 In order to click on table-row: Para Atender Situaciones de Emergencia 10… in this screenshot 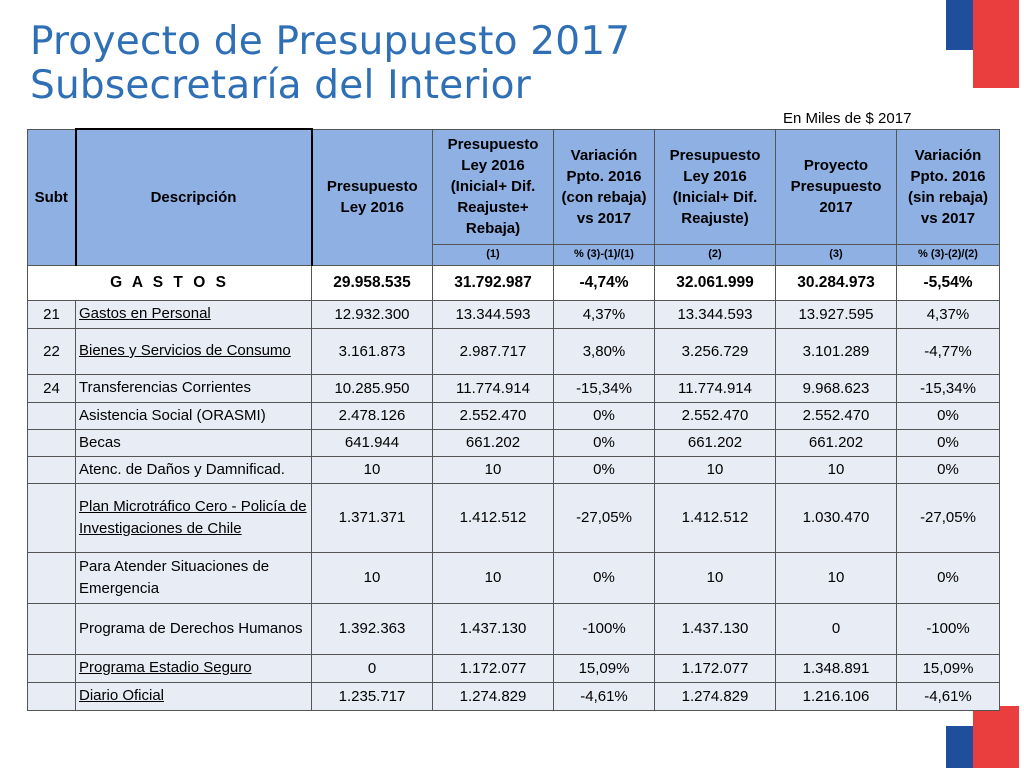, I will do `click(513, 577)`.